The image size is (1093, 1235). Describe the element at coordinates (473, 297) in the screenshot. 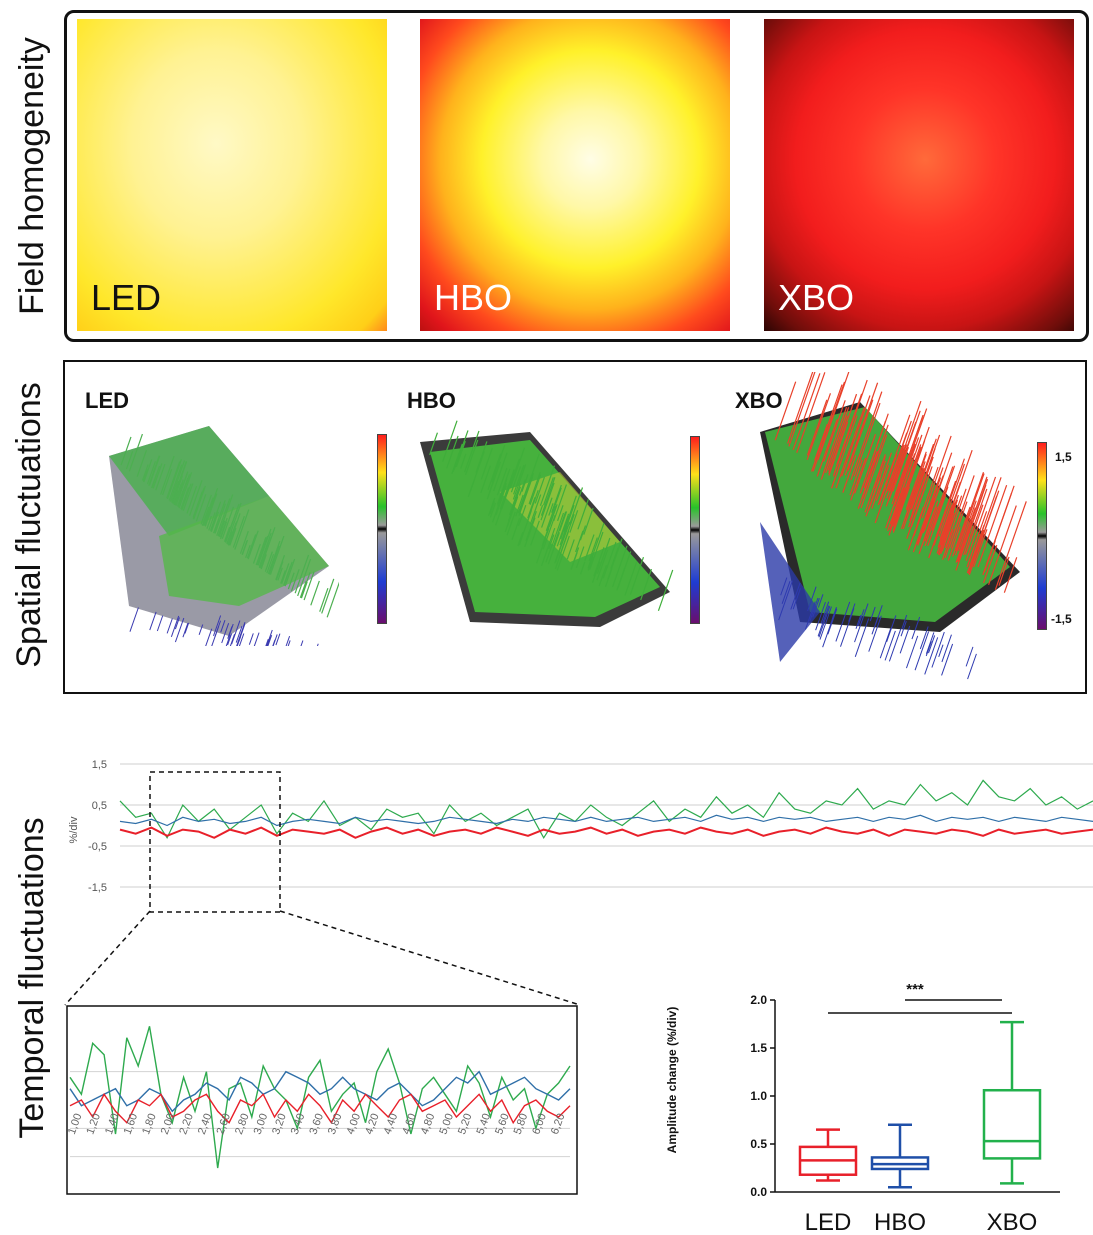

I see `field-label-hbo: HBO` at that location.